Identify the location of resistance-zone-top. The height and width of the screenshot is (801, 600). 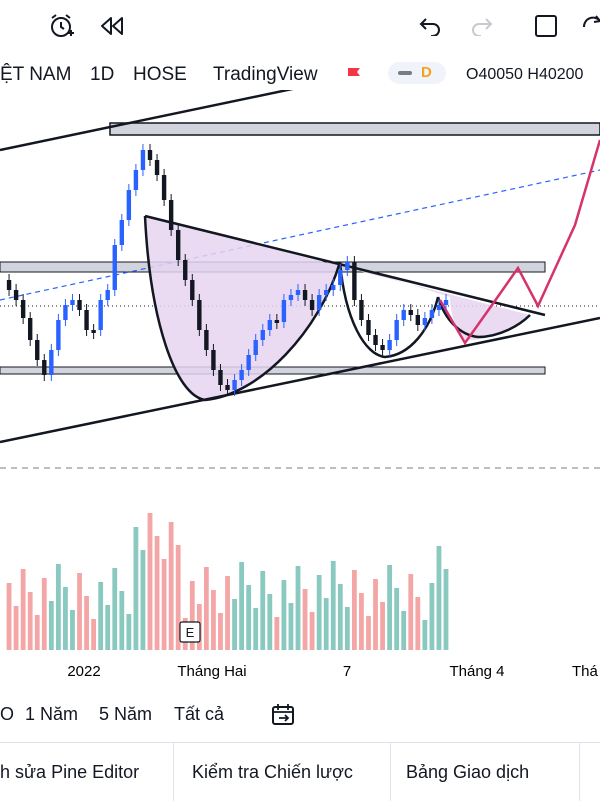
(354, 129).